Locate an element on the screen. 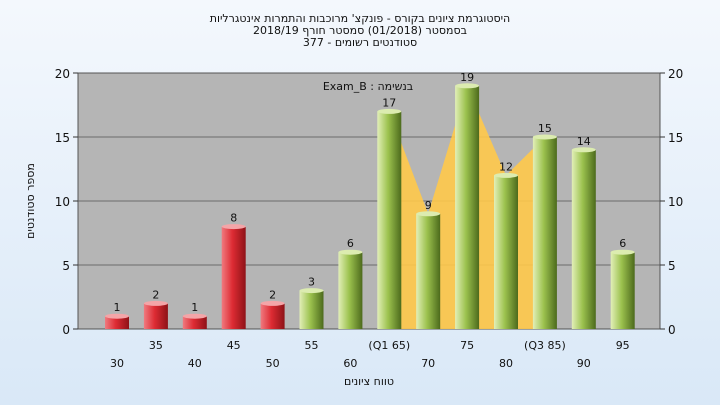  bar-value-label: 19 is located at coordinates (467, 77).